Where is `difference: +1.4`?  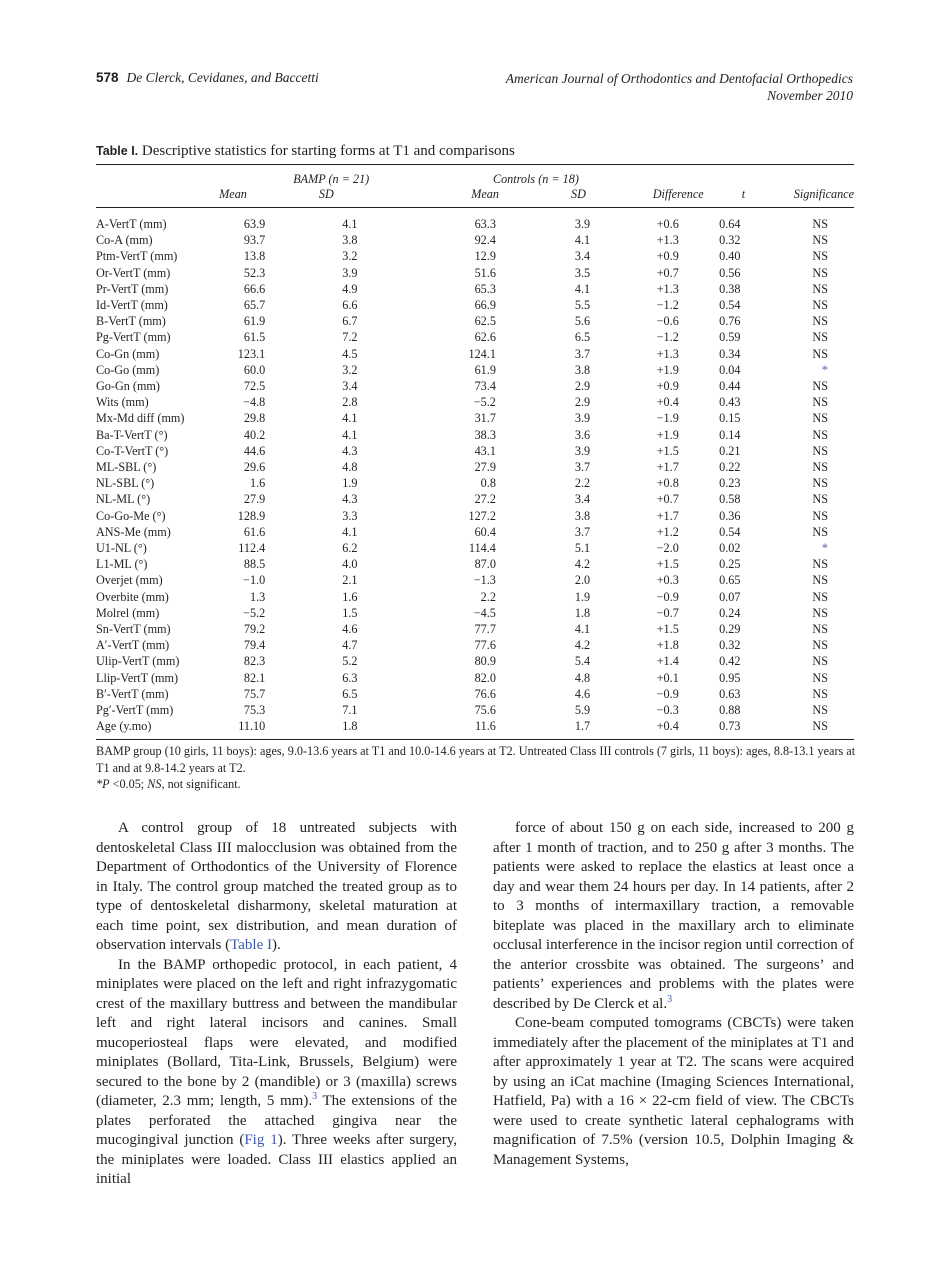 difference: +1.4 is located at coordinates (667, 661).